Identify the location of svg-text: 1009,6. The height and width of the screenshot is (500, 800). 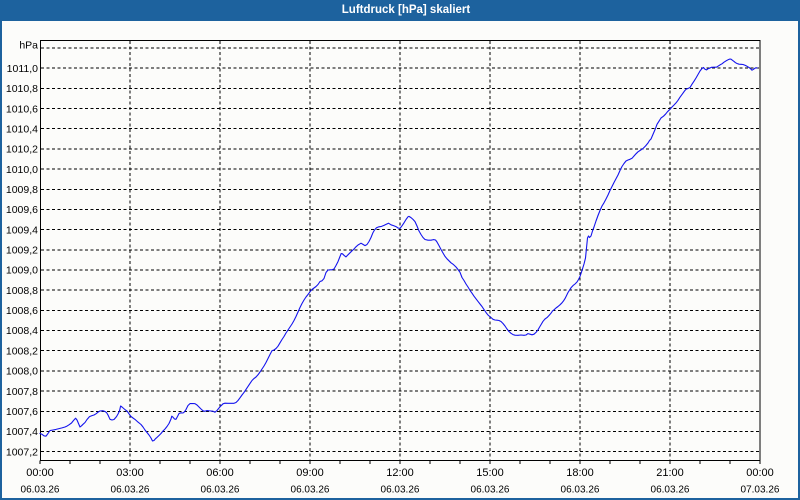
(22, 210).